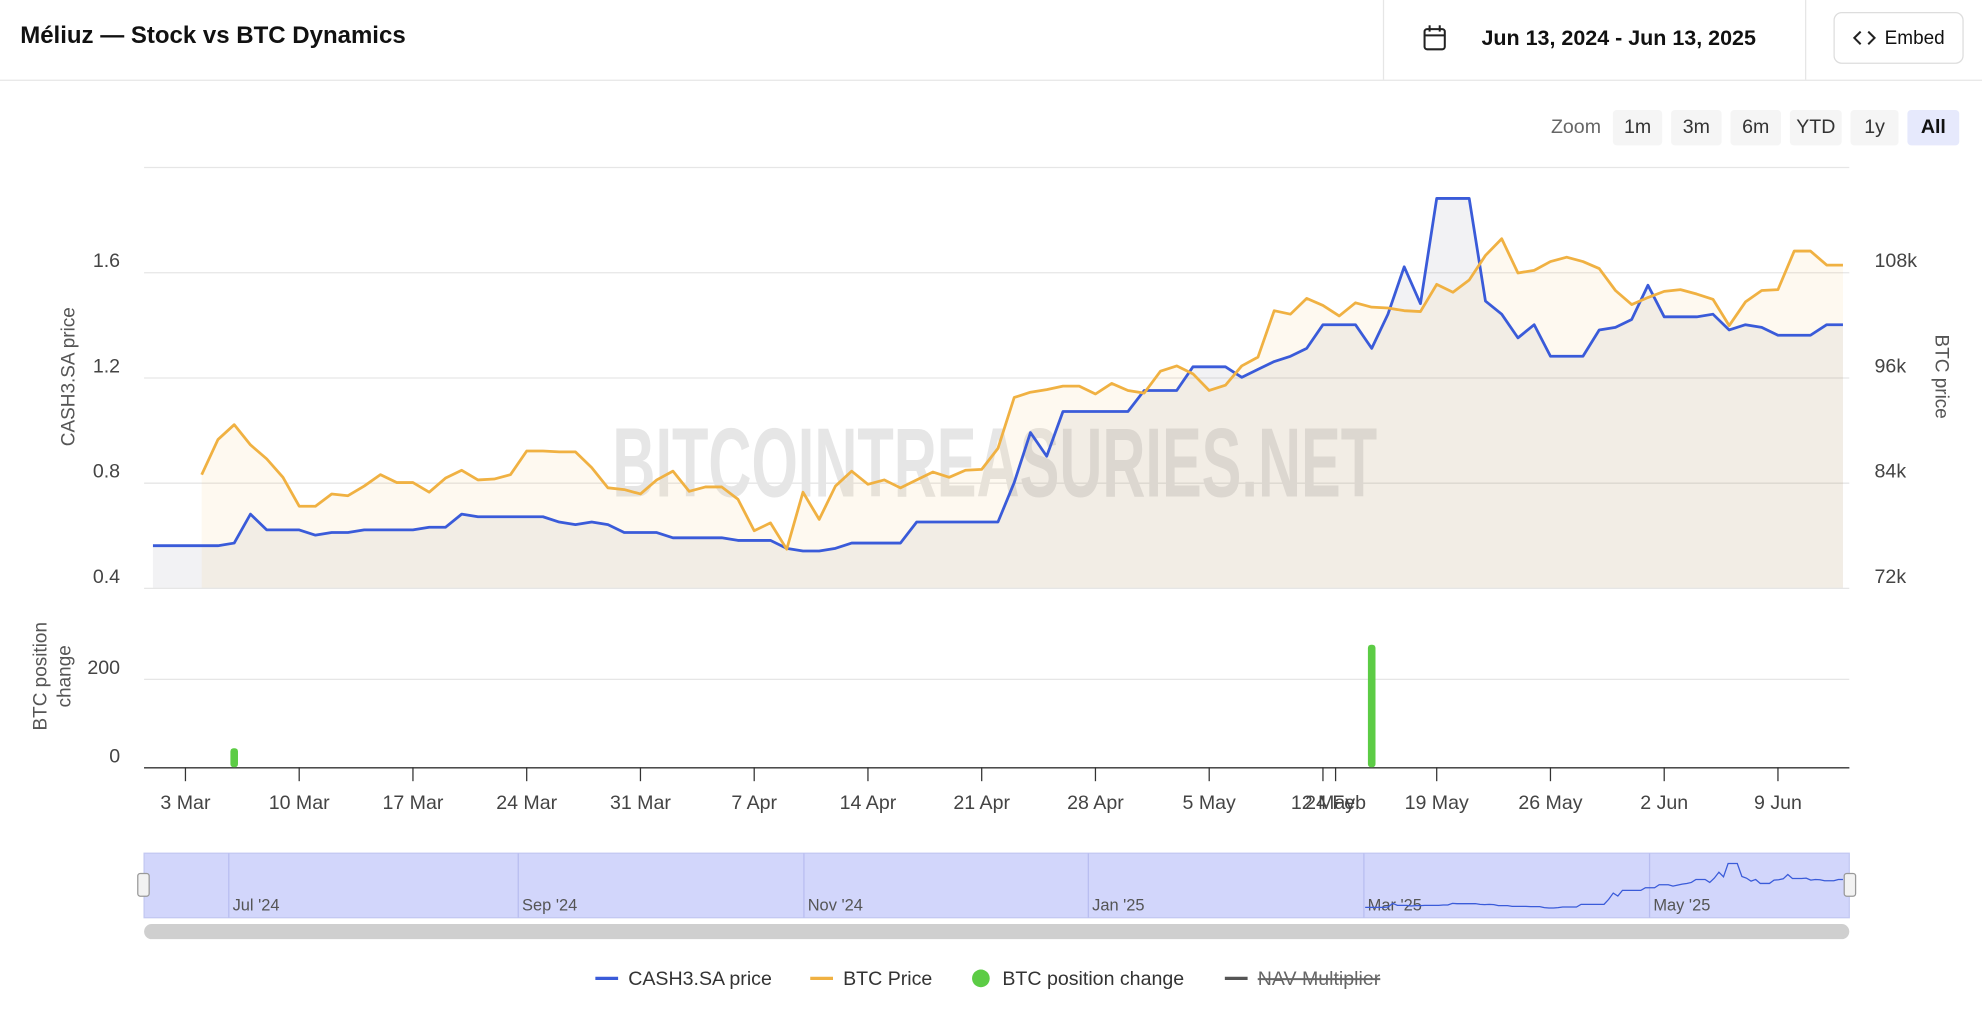  What do you see at coordinates (114, 756) in the screenshot?
I see `y3-tick-label: 0` at bounding box center [114, 756].